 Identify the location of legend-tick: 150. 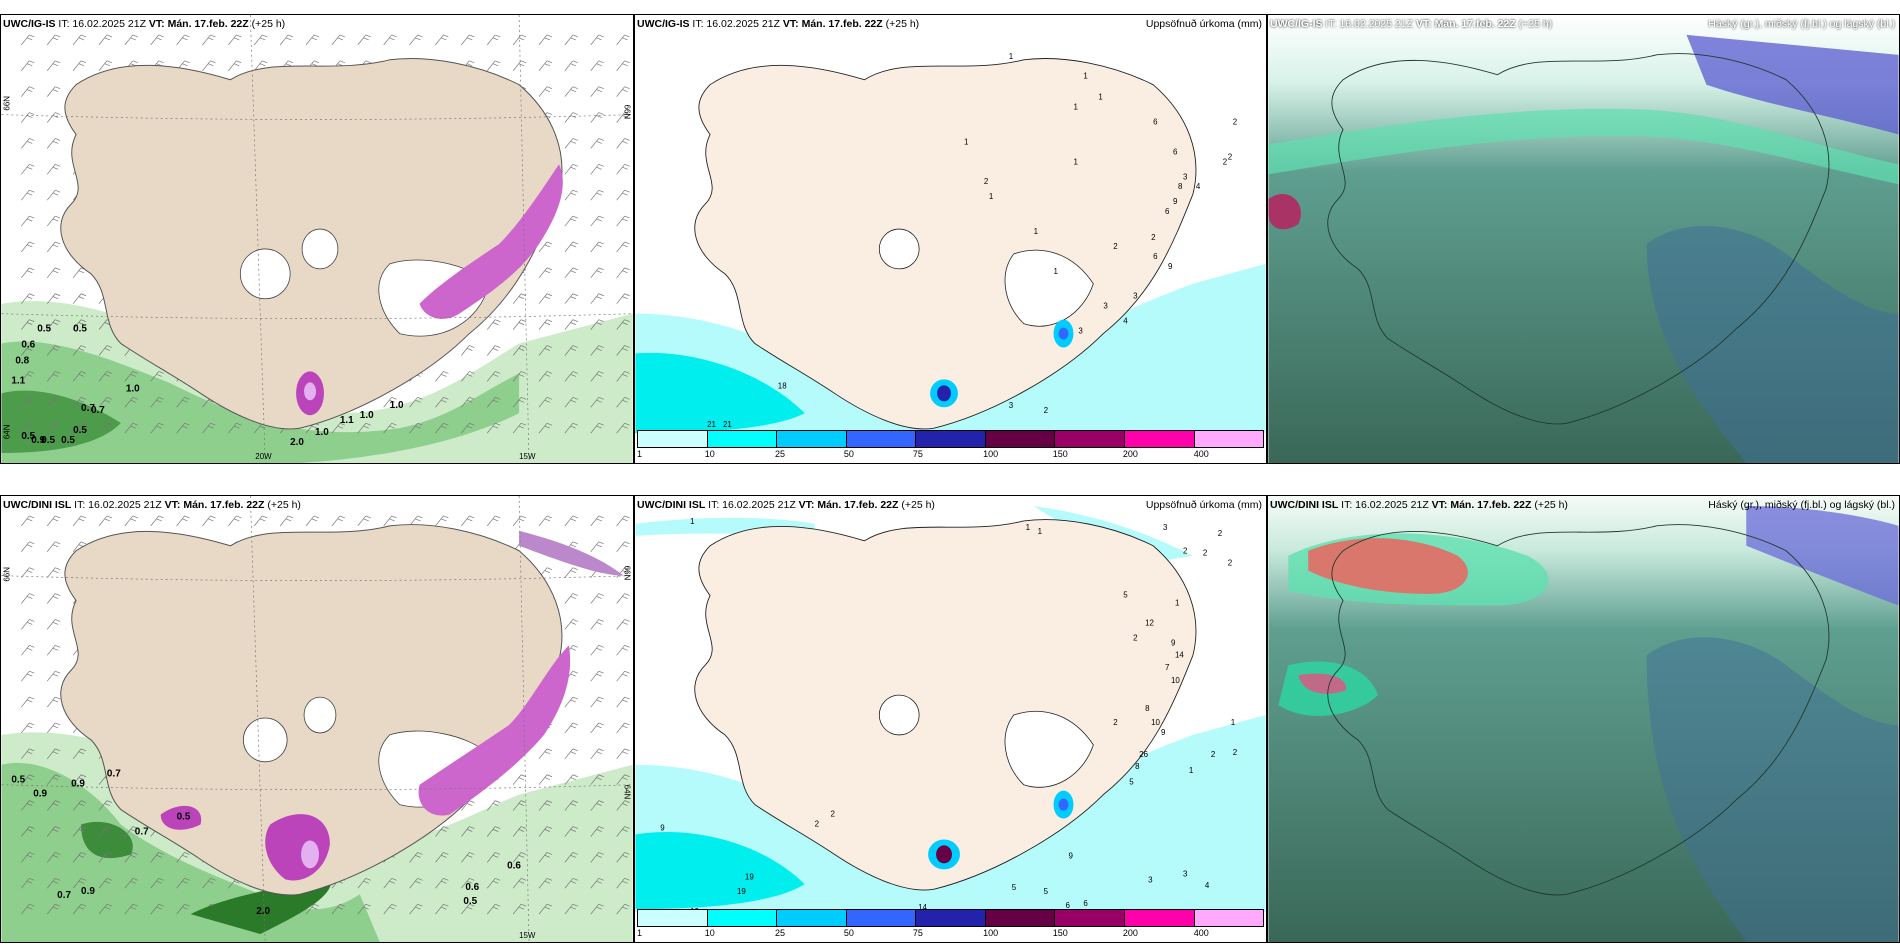
(1060, 454).